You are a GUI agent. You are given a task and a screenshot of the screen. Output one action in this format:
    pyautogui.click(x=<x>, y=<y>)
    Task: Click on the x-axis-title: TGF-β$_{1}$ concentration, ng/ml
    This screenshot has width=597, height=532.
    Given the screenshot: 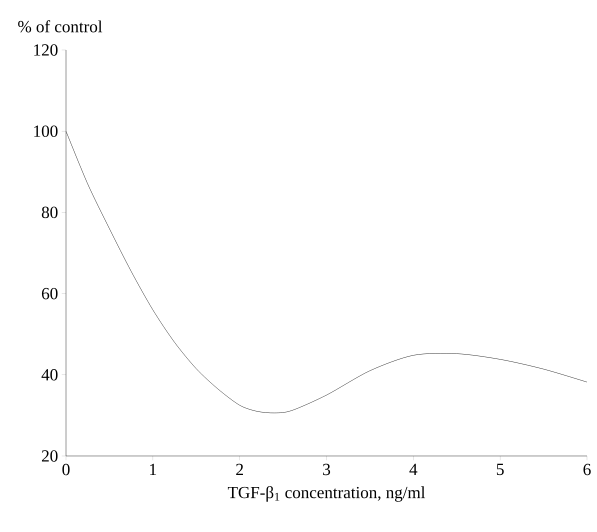 What is the action you would take?
    pyautogui.click(x=327, y=494)
    